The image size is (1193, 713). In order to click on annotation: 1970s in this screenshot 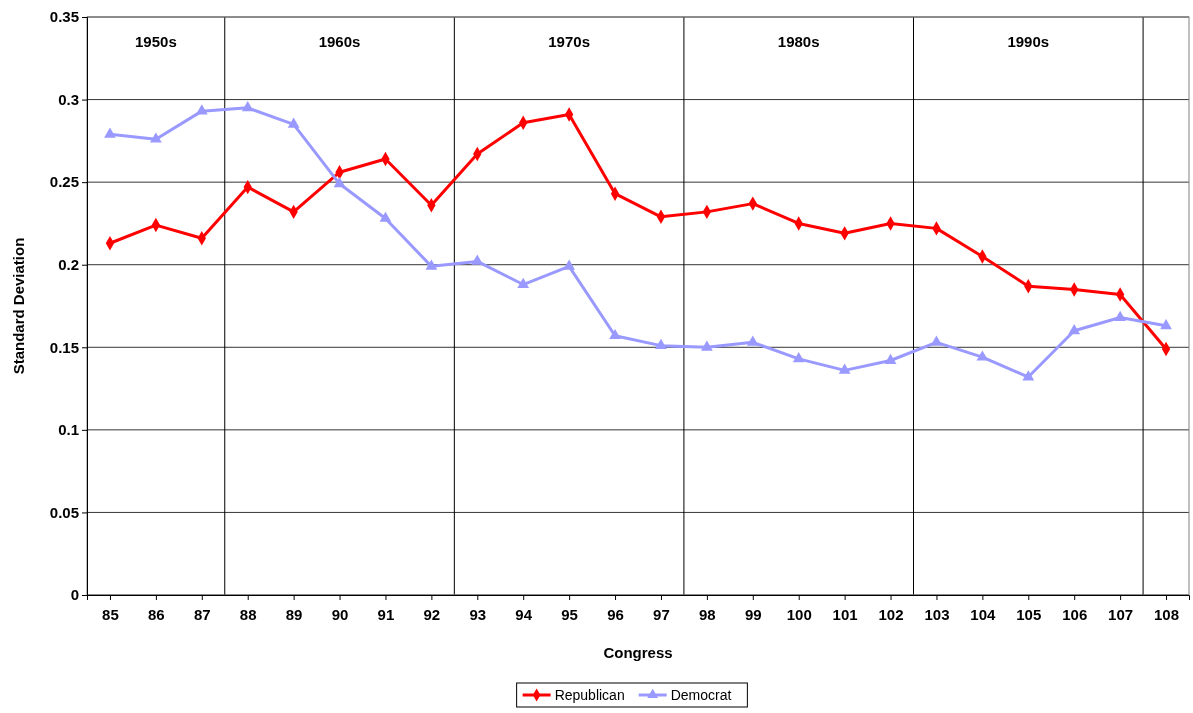, I will do `click(569, 41)`.